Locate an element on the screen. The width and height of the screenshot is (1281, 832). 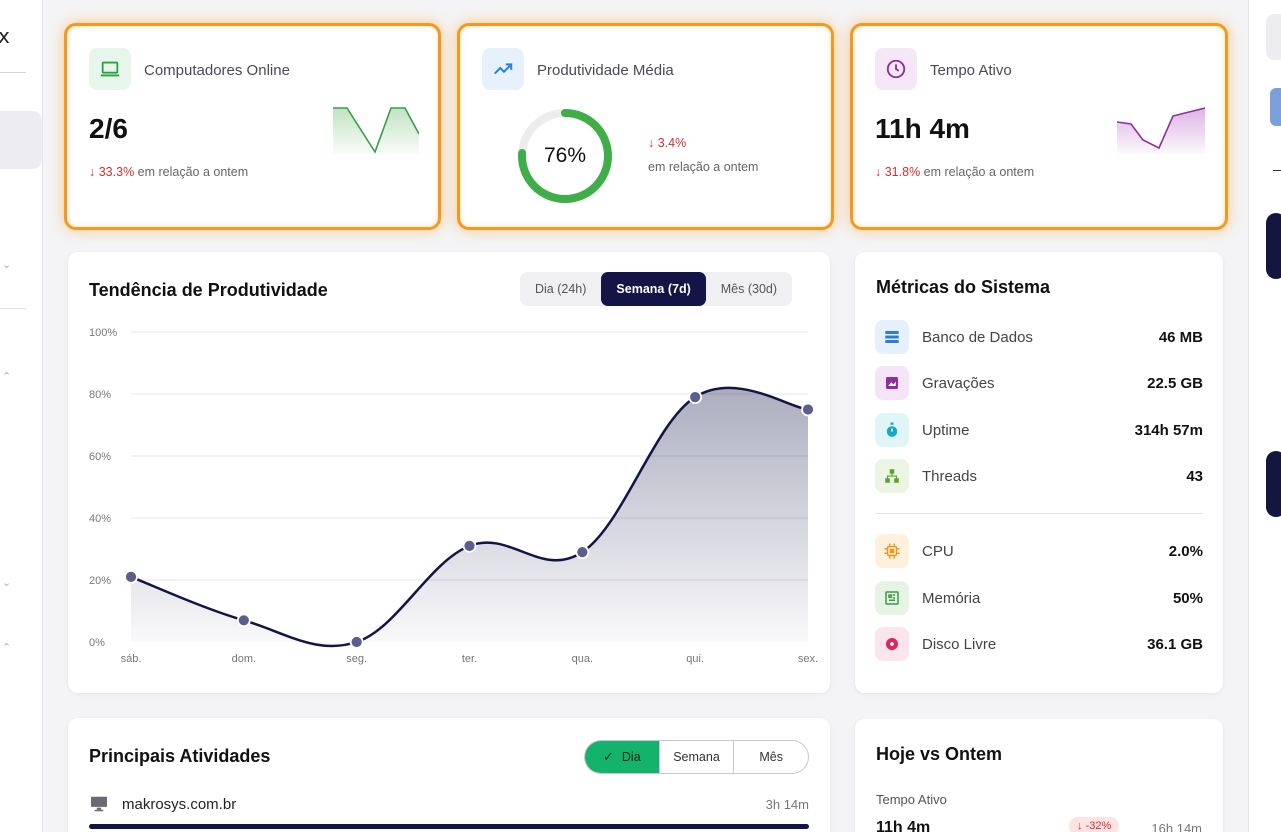
y-tick-label: 0% is located at coordinates (97, 643).